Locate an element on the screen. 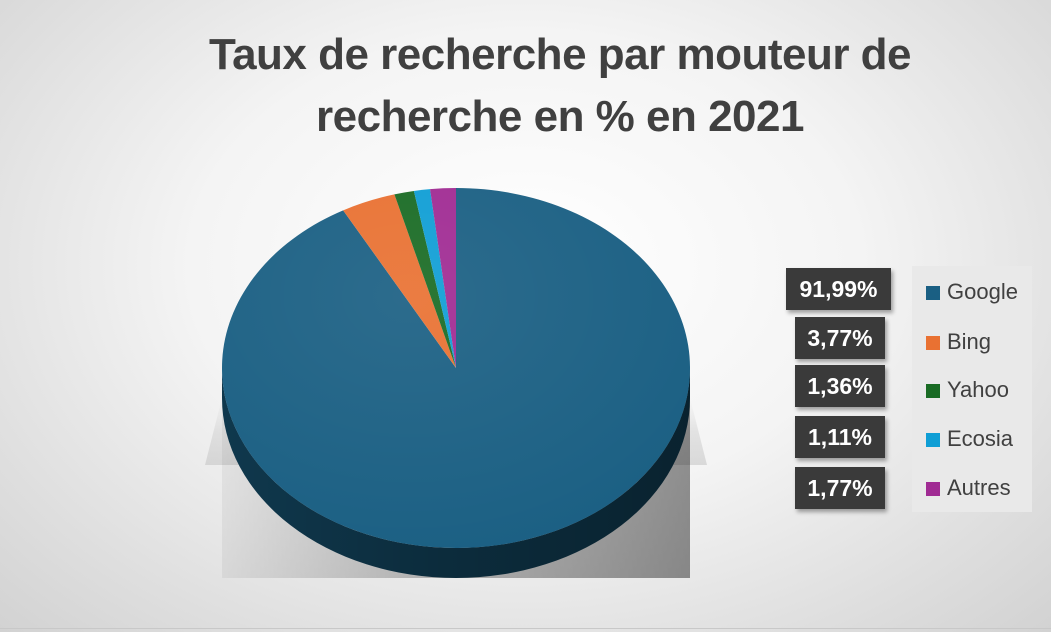  legend-label-yahoo: Yahoo is located at coordinates (978, 389).